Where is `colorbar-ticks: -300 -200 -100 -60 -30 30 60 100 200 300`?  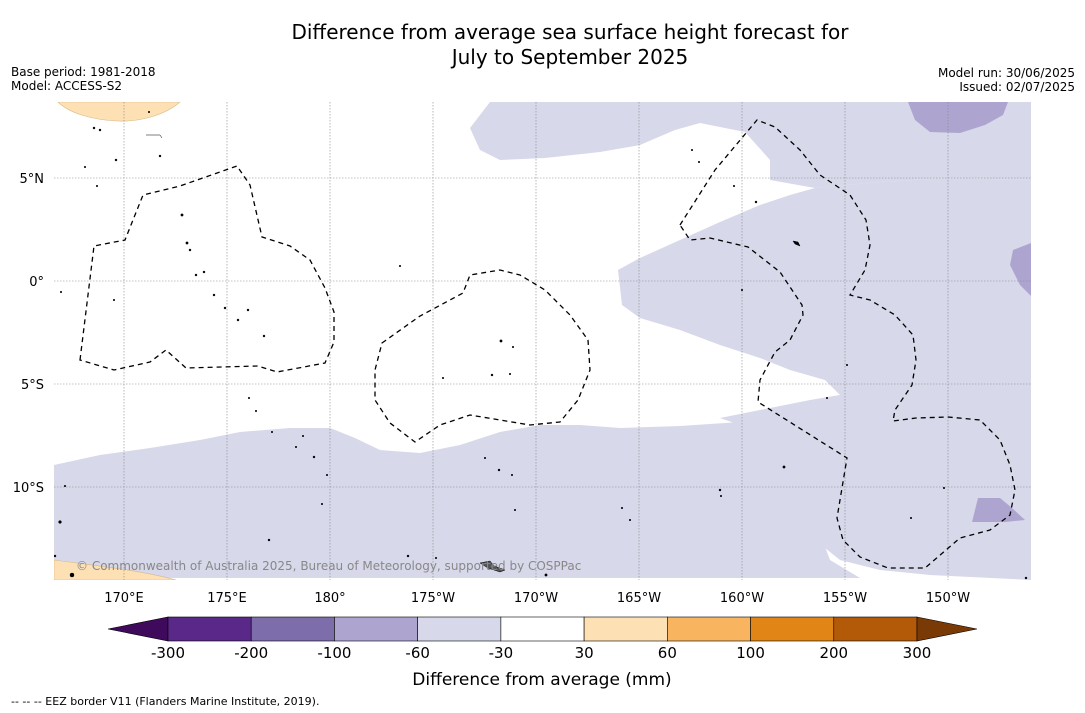
colorbar-ticks: -300 -200 -100 -60 -30 30 60 100 200 300 is located at coordinates (541, 653).